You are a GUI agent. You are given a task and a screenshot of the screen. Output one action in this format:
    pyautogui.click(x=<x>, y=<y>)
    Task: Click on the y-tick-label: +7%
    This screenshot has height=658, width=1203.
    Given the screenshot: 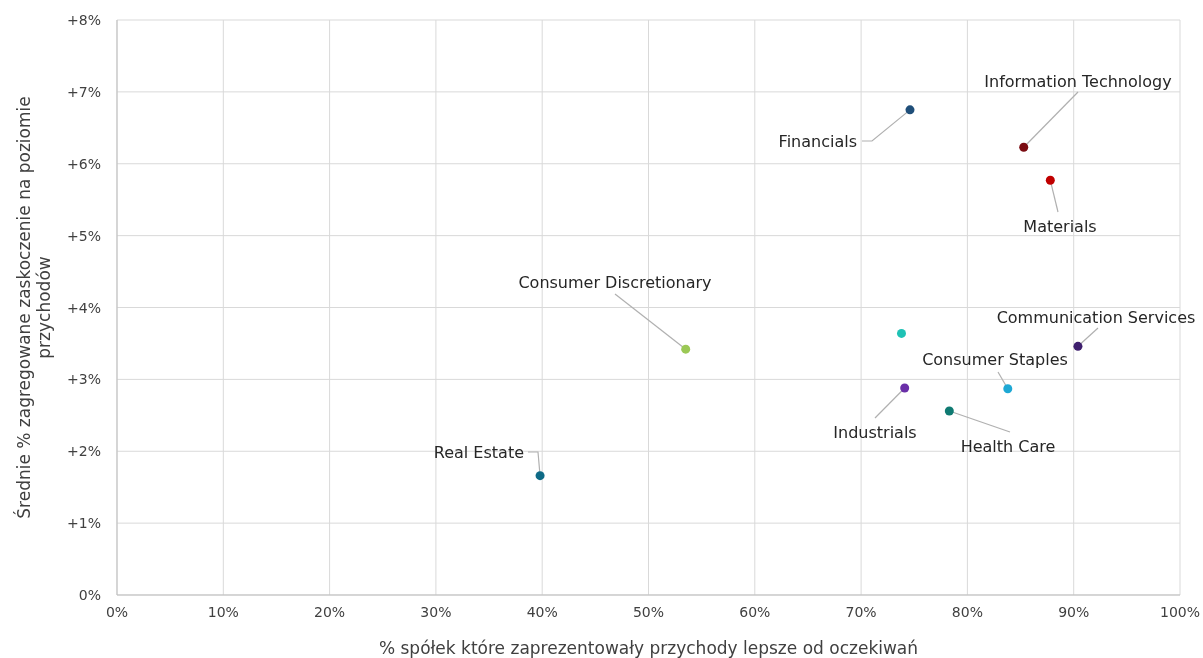 What is the action you would take?
    pyautogui.click(x=84, y=91)
    